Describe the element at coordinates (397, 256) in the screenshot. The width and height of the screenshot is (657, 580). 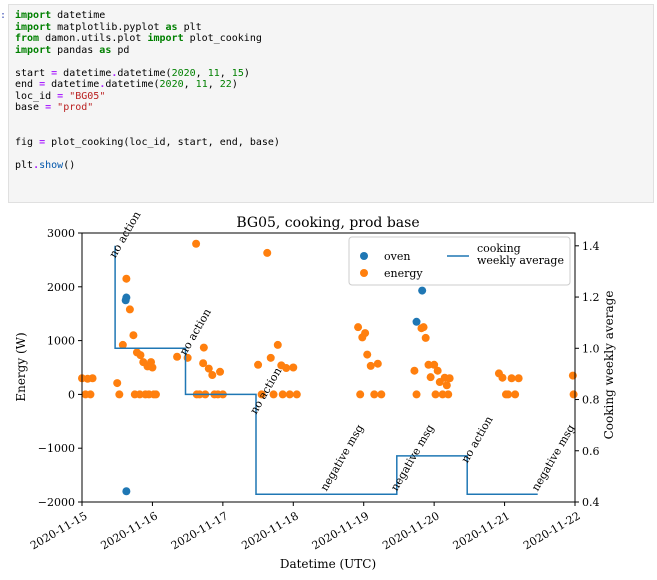
I see `legend-label: oven` at that location.